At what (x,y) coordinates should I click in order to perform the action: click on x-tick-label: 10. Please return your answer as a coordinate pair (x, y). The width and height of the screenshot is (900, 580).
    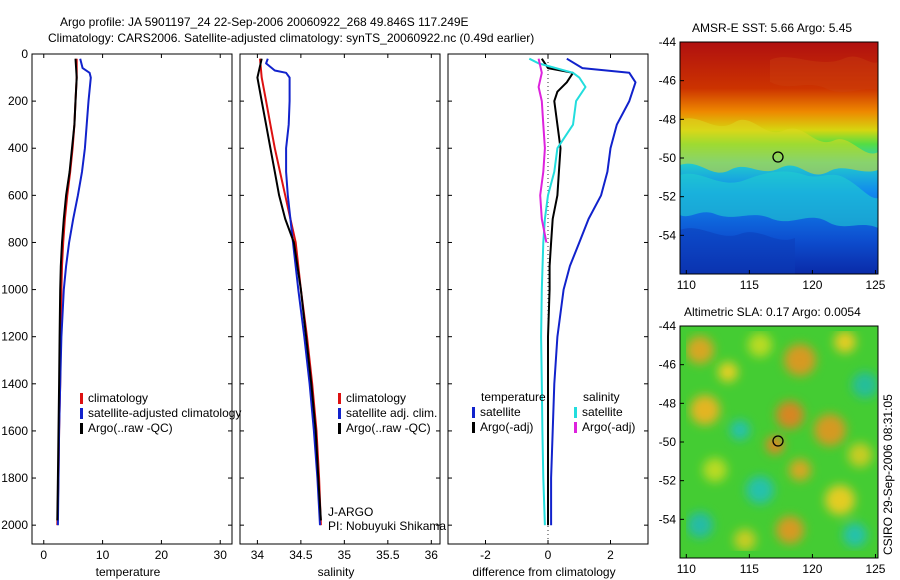
    Looking at the image, I should click on (103, 555).